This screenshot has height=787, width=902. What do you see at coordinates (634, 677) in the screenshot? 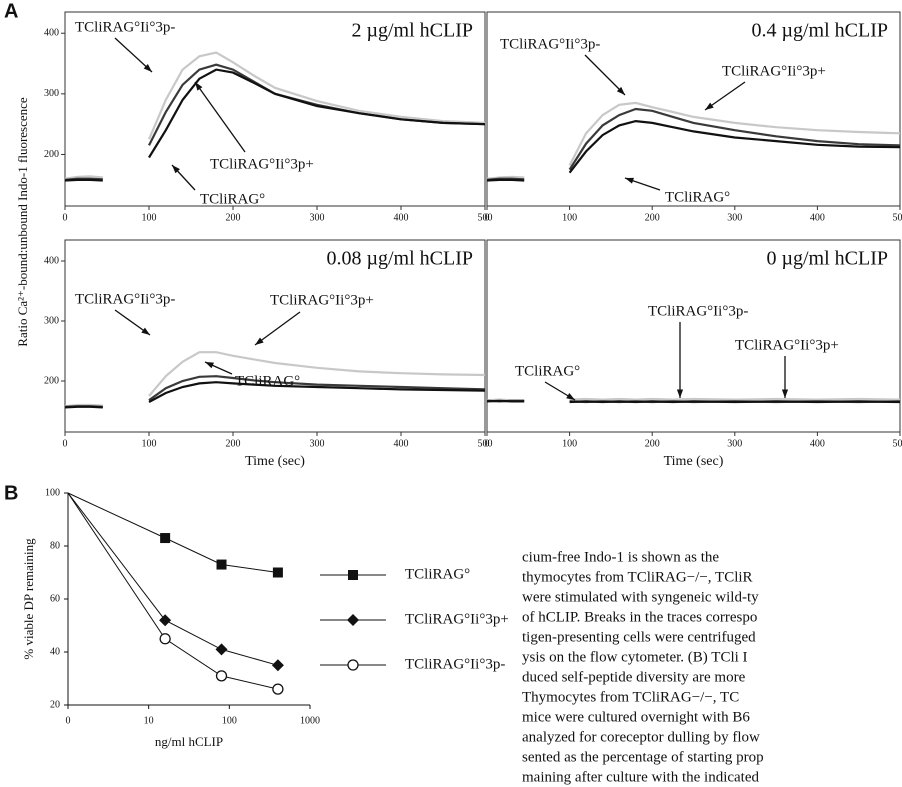
I see `caption-line: duced self-peptide diversity are more` at bounding box center [634, 677].